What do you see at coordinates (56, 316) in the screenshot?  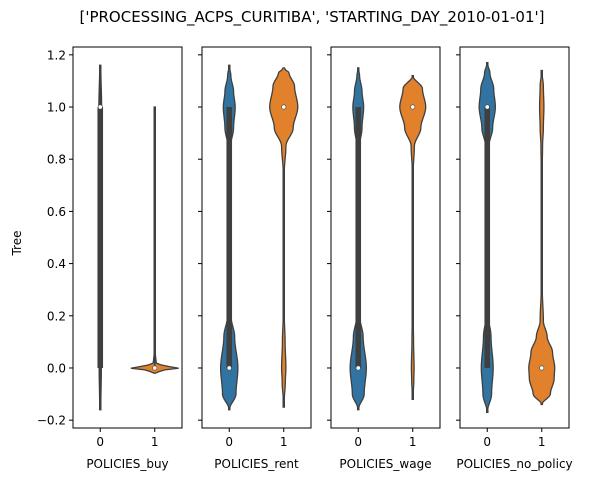 I see `y-tick-label: 0.2` at bounding box center [56, 316].